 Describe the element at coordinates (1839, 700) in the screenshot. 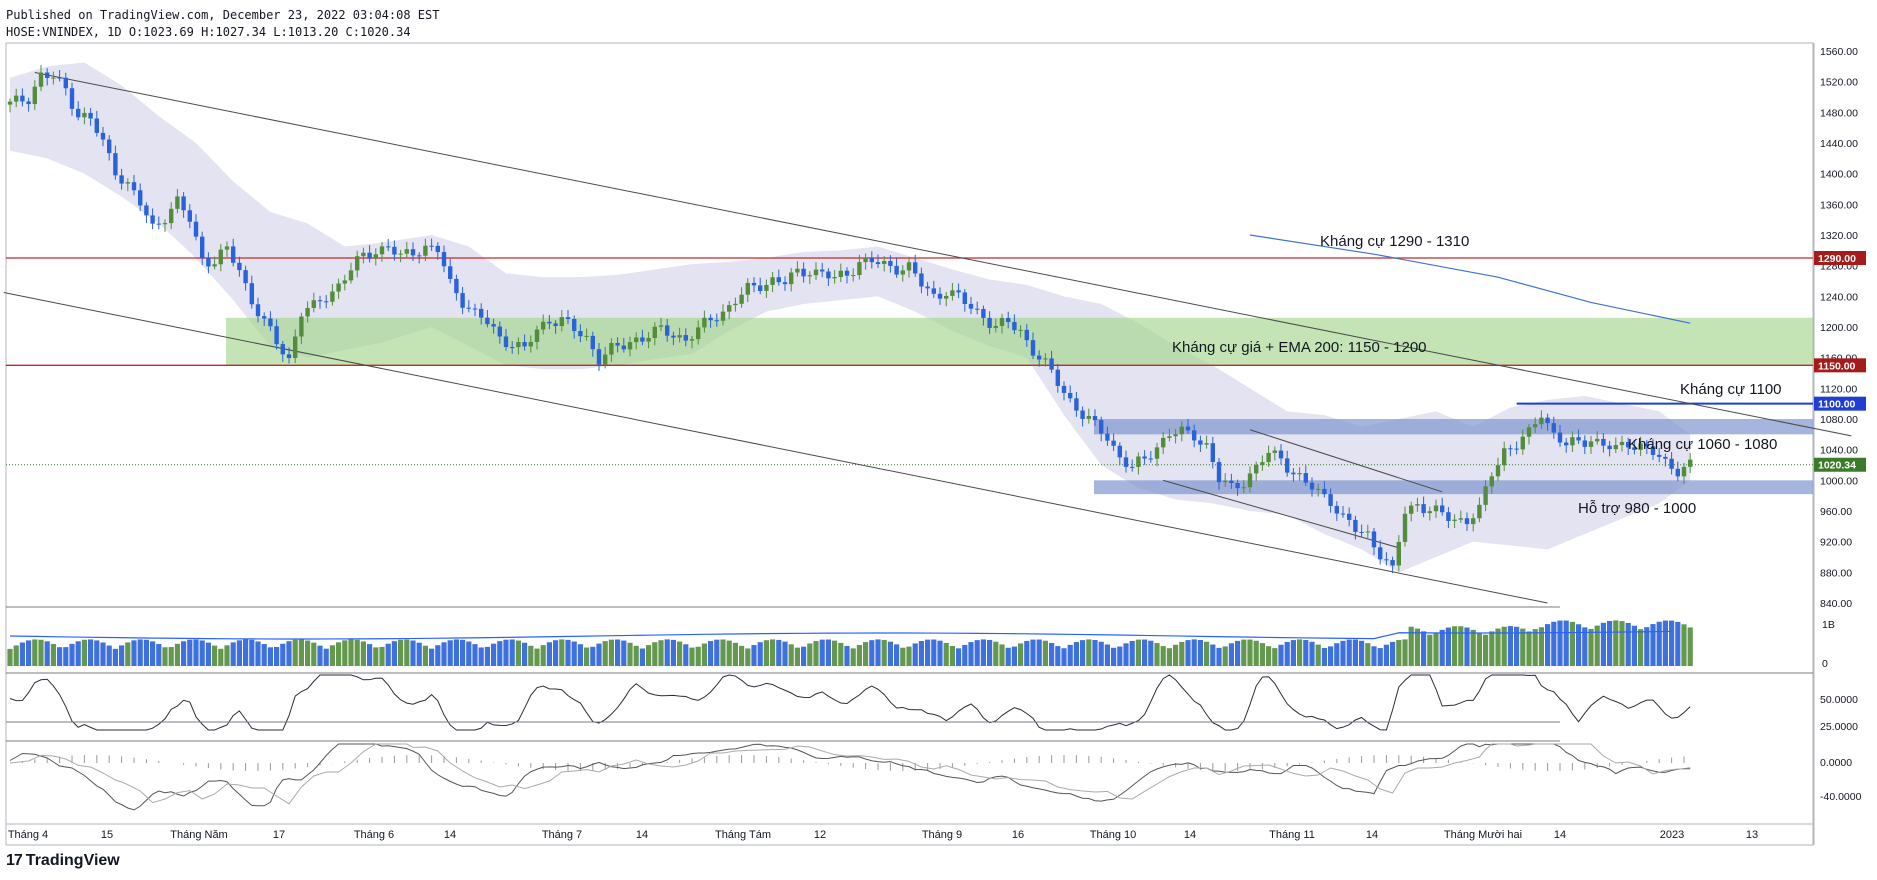

I see `rsi-axis-label: 50.0000` at that location.